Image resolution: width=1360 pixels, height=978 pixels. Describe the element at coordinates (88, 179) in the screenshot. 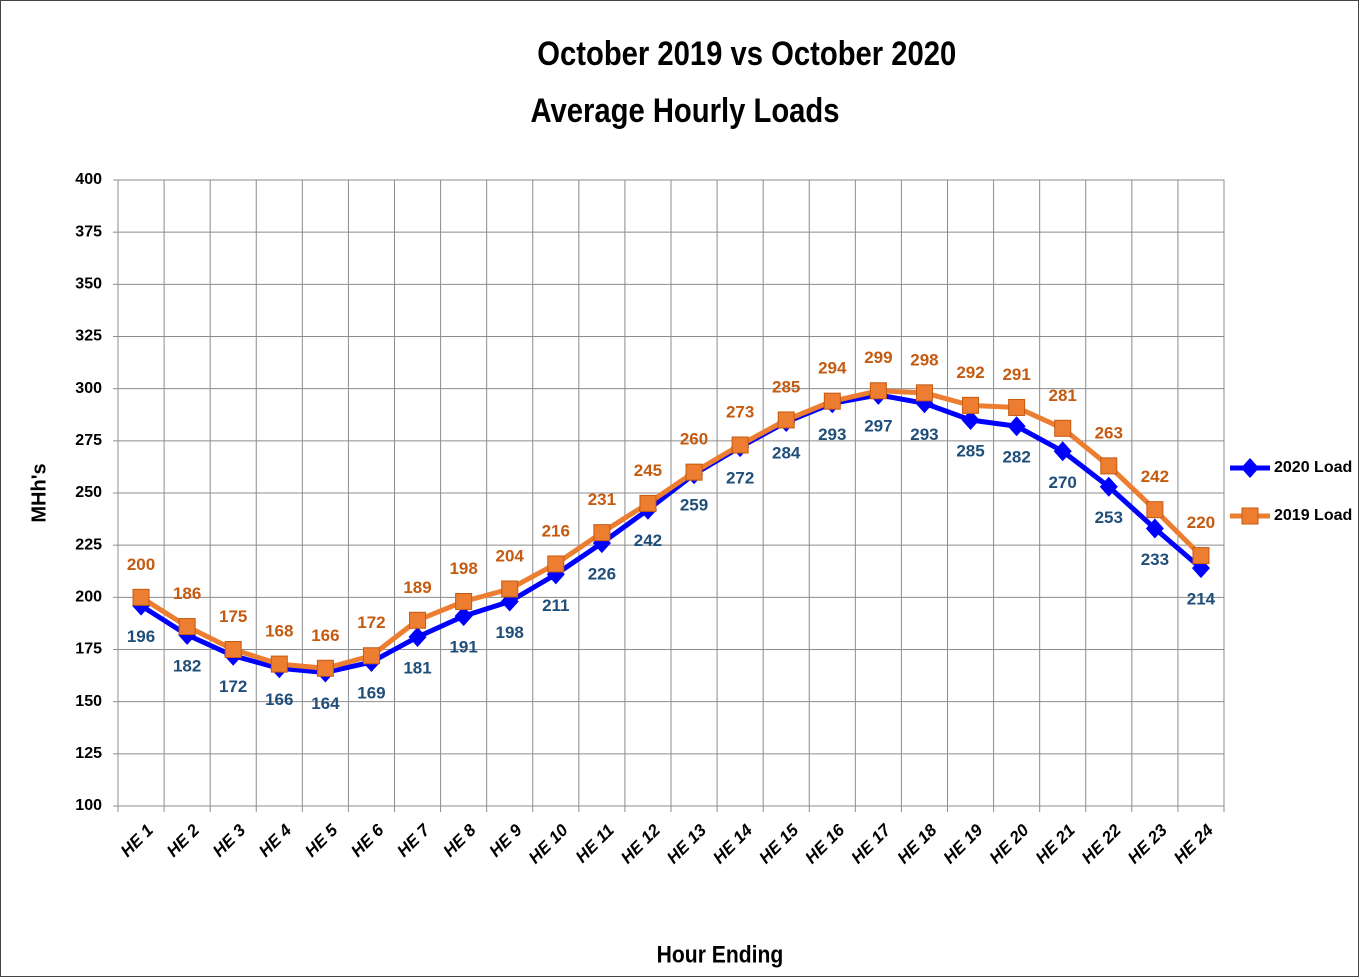

I see `y-tick-label: 400` at that location.